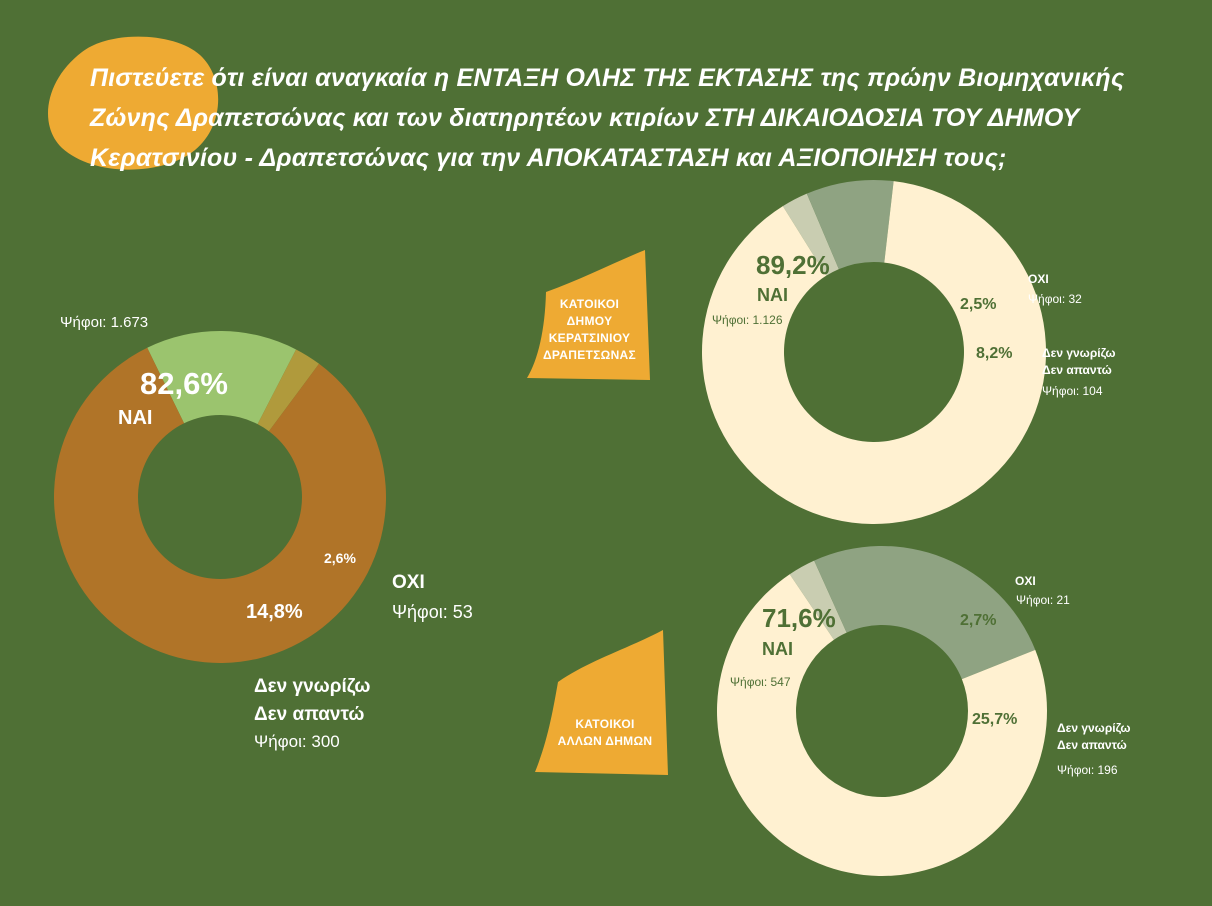 Image resolution: width=1212 pixels, height=906 pixels. Describe the element at coordinates (589, 321) in the screenshot. I see `chart-2-tag-line-2: ΔΗΜΟΥ` at that location.